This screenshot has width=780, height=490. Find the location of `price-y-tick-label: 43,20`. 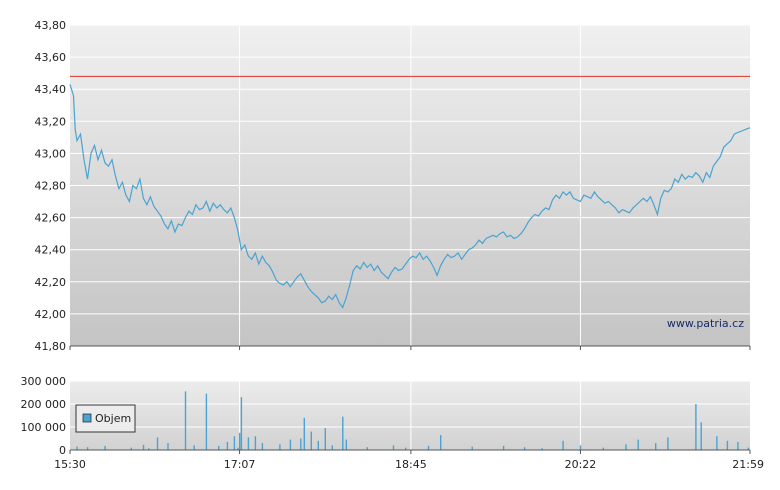

price-y-tick-label: 43,20 is located at coordinates (51, 121).